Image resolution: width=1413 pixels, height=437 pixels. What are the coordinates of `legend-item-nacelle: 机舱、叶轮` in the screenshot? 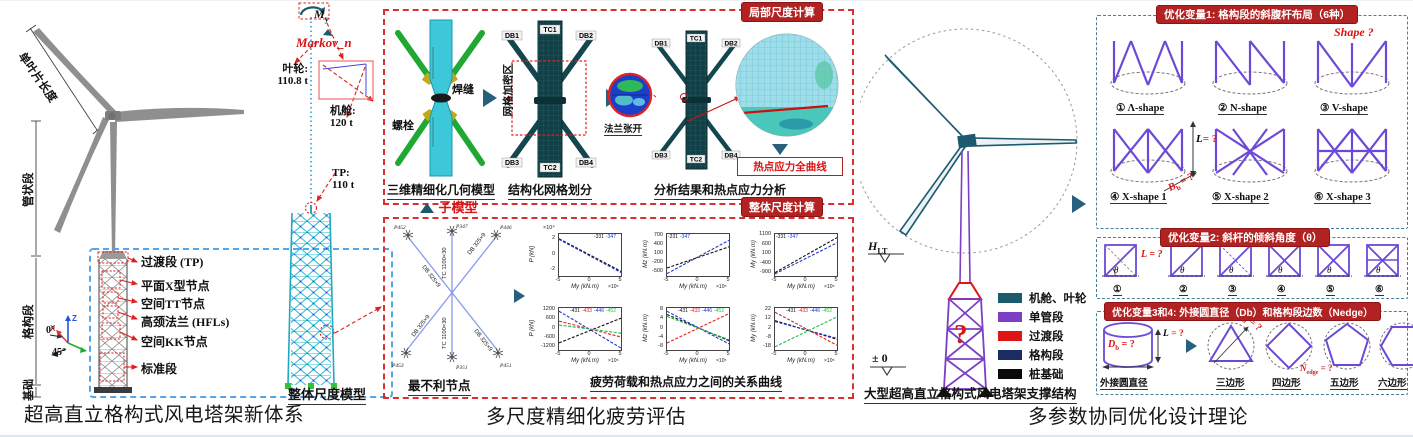 It's located at (1042, 297).